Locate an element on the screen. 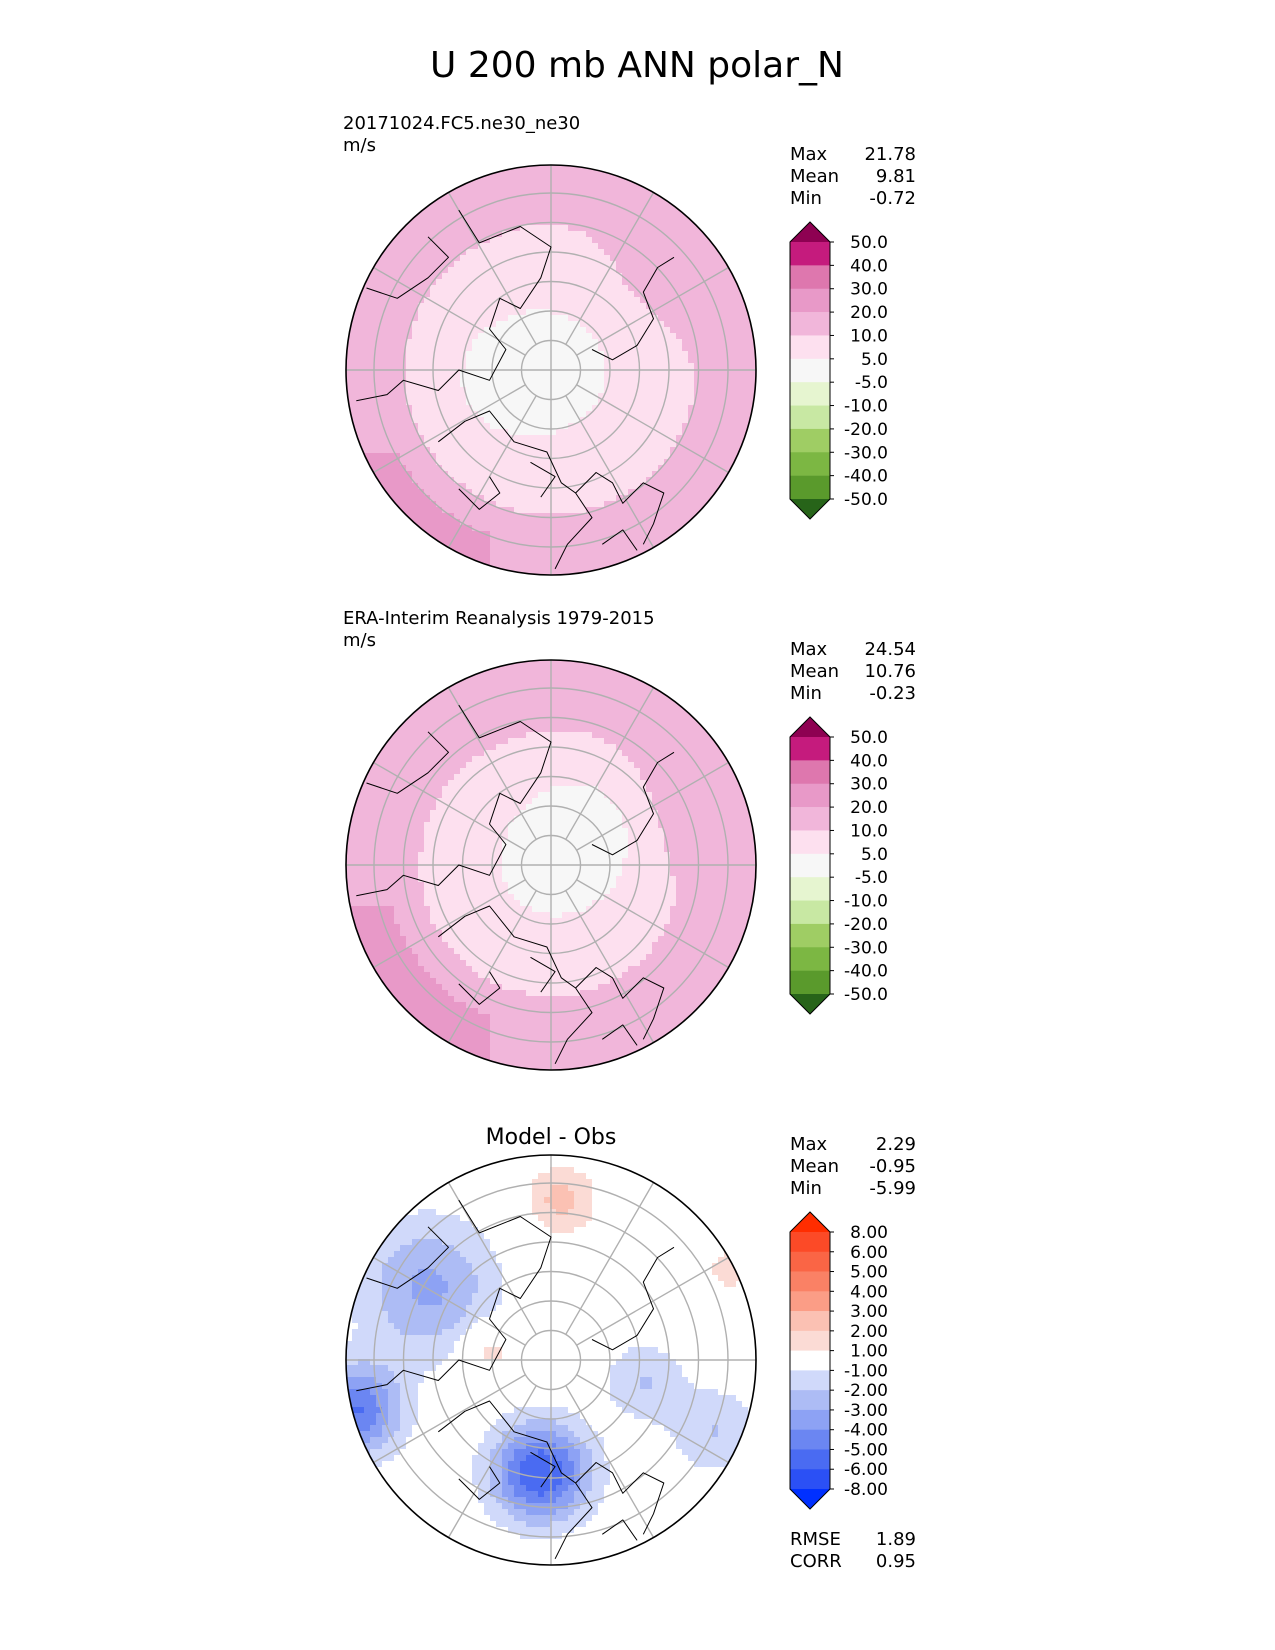 The image size is (1275, 1650). panel-units: m/s is located at coordinates (359, 640).